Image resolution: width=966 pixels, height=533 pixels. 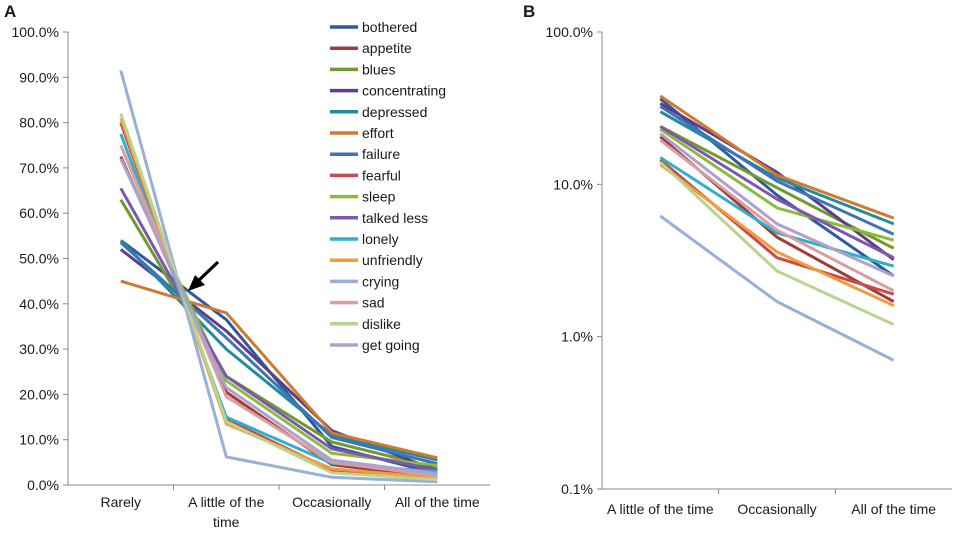 I want to click on legend-label-blues: blues, so click(x=378, y=69).